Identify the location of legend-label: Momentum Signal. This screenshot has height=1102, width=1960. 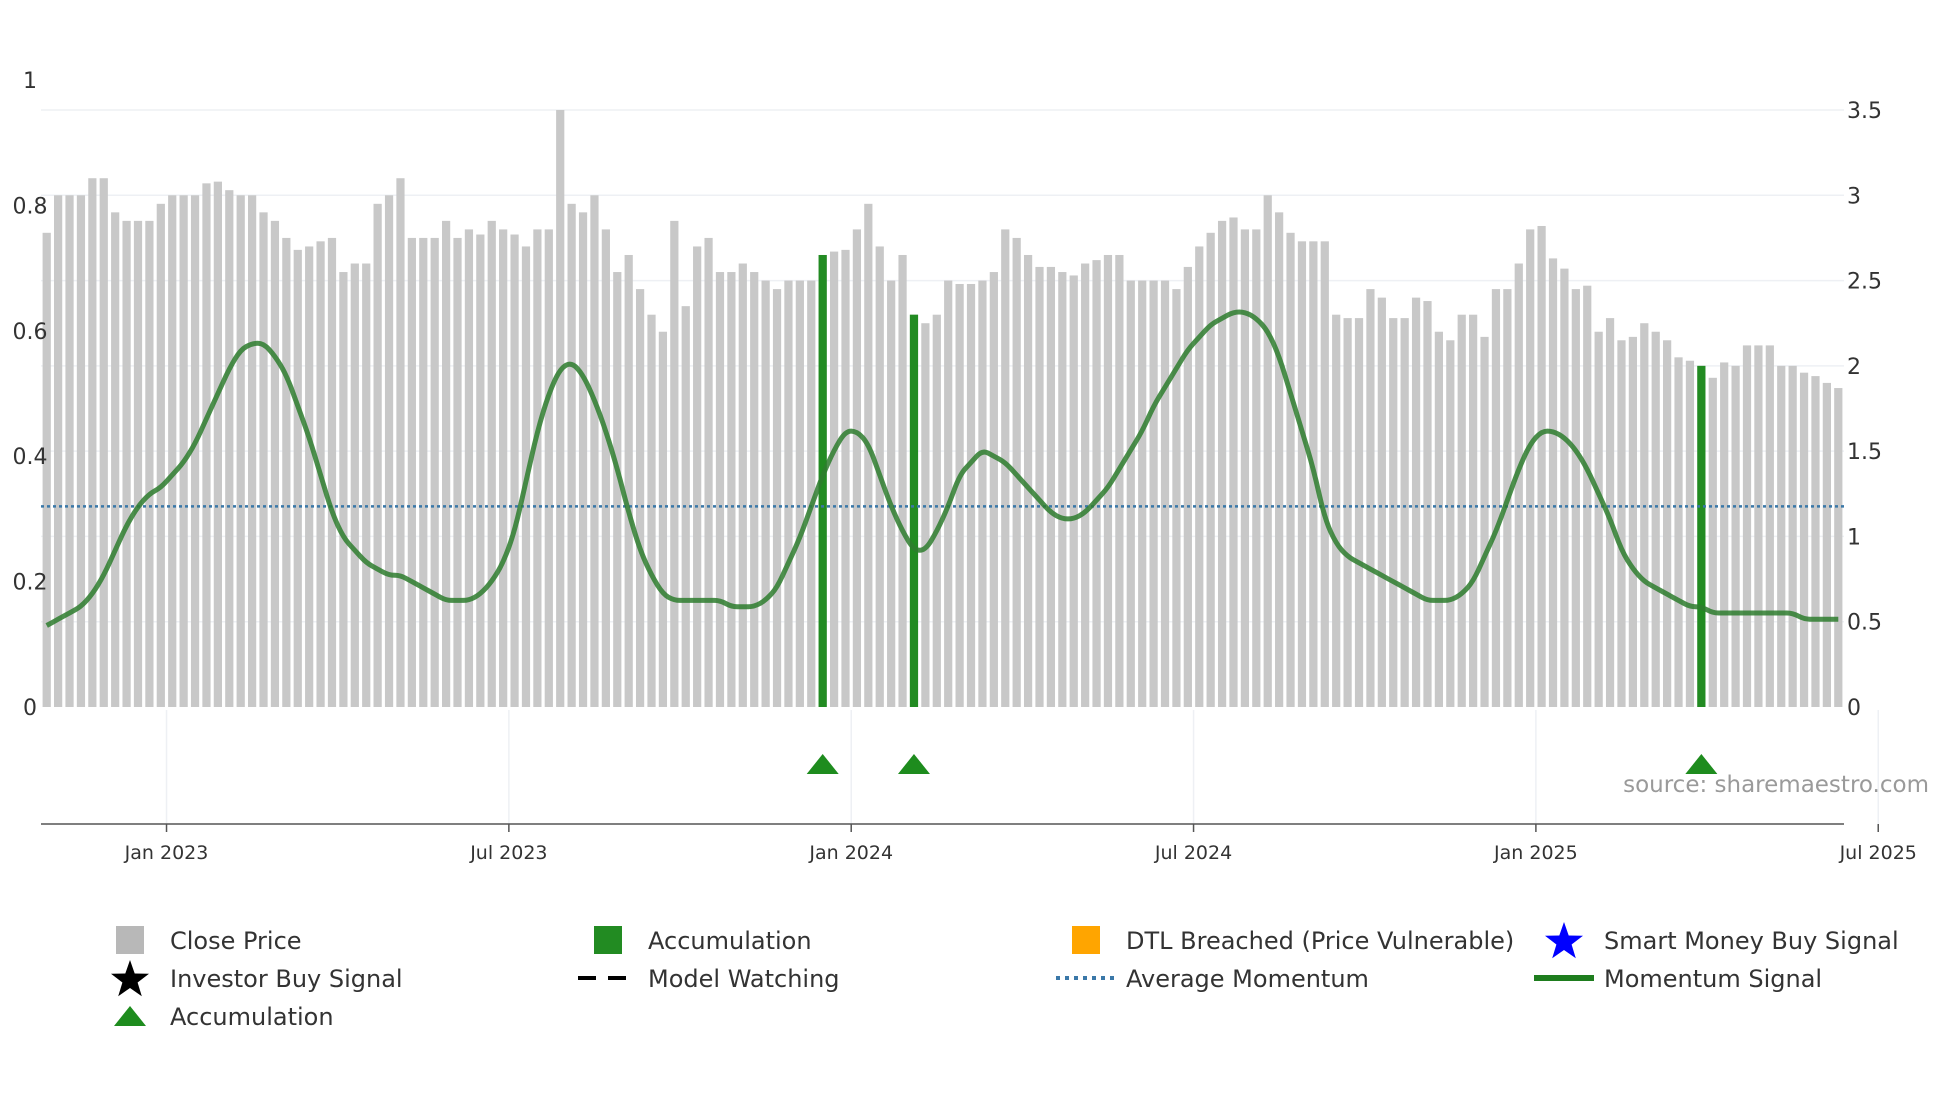
(1713, 979).